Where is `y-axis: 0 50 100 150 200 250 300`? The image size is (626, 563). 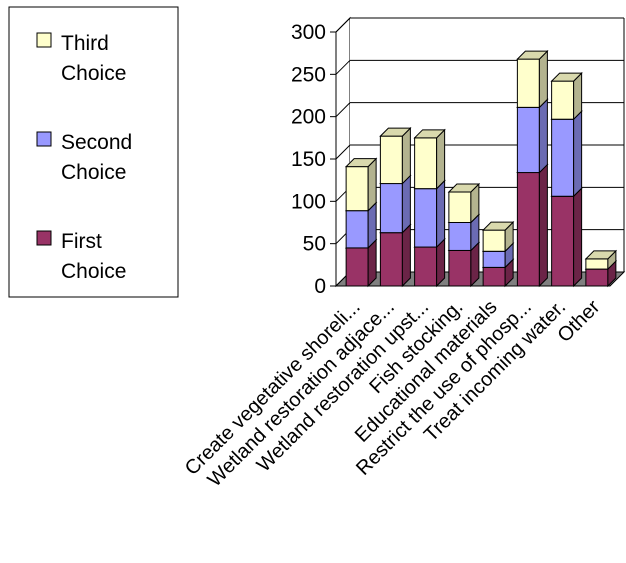
y-axis: 0 50 100 150 200 250 300 is located at coordinates (313, 159).